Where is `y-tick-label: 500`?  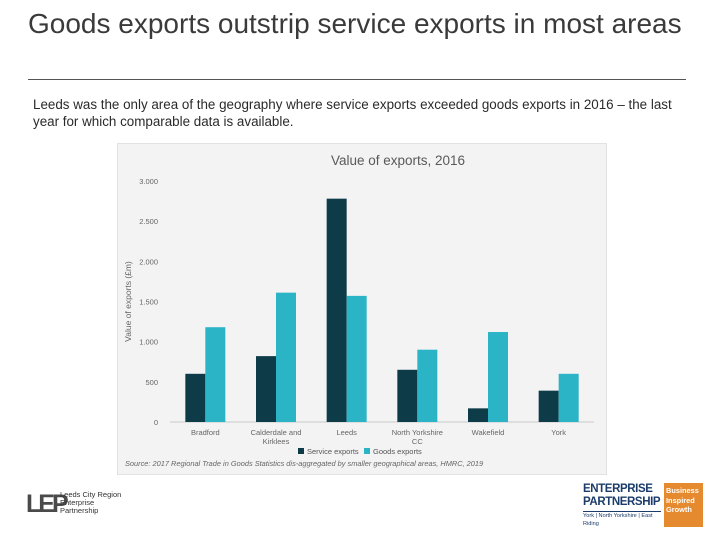 y-tick-label: 500 is located at coordinates (151, 382).